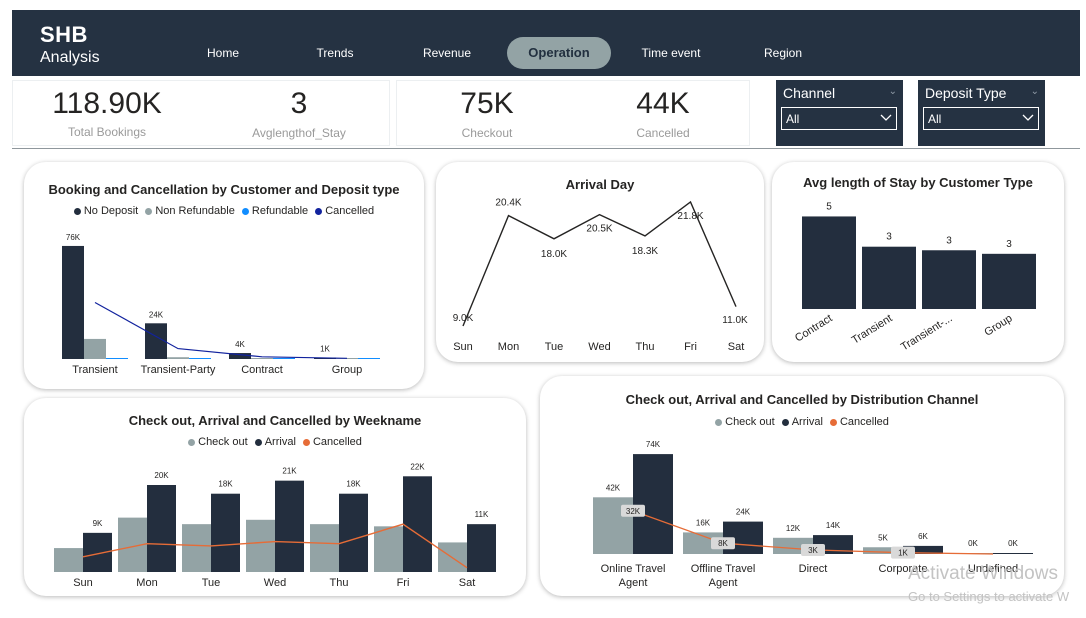 This screenshot has height=618, width=1086. Describe the element at coordinates (105, 211) in the screenshot. I see `legend-item-no-deposit: No Deposit` at that location.